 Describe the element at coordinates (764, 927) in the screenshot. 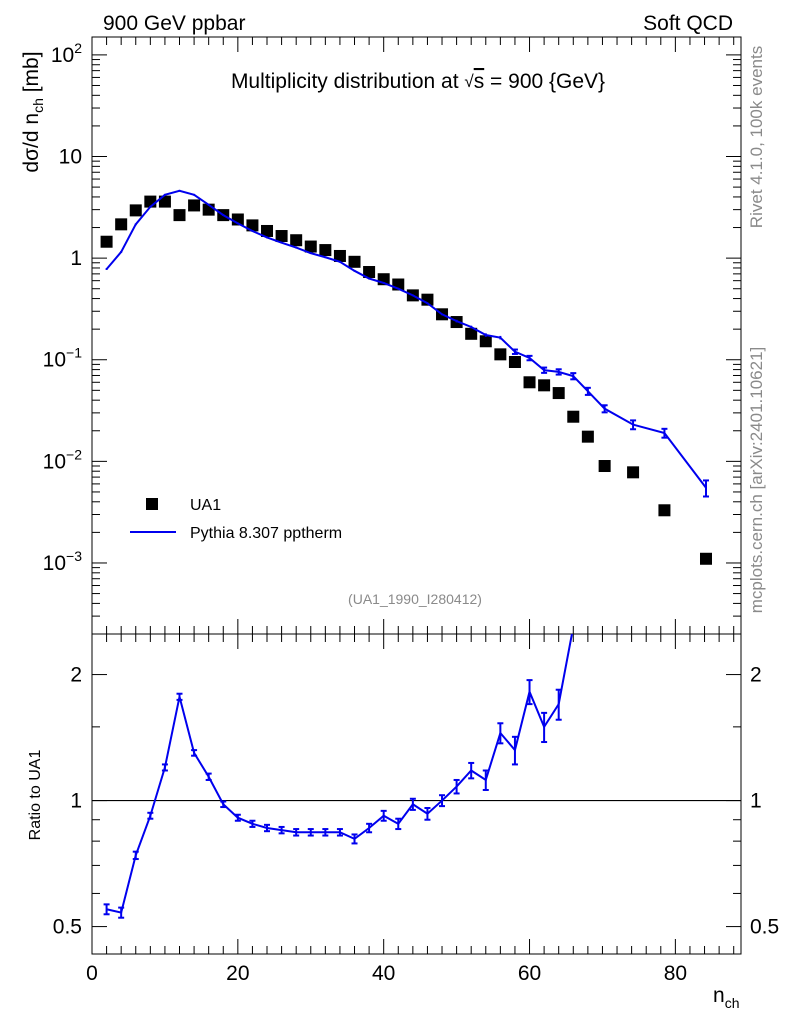

I see `ratio-y-tick-label-right: 0.5` at that location.